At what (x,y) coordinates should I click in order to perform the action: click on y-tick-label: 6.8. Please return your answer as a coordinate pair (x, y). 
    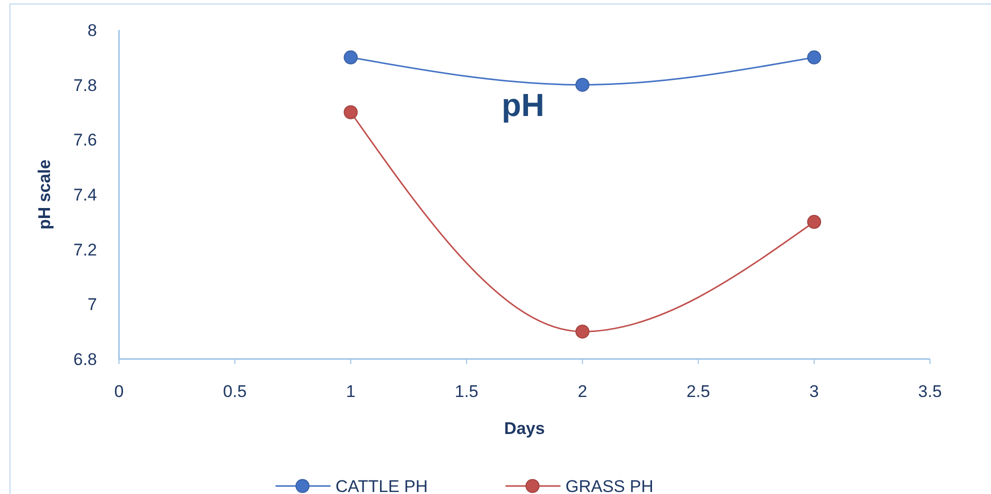
    Looking at the image, I should click on (85, 359).